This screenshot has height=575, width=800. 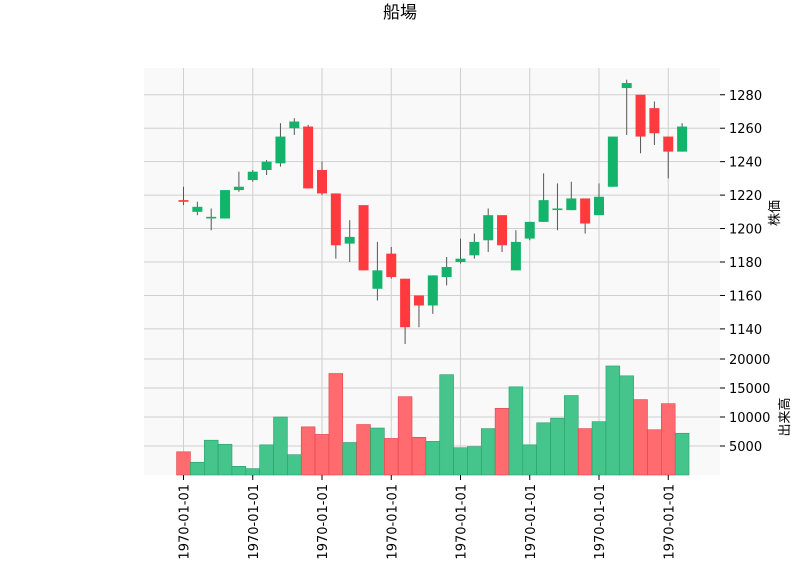 I want to click on price-y-axis: 1140 1160 1180 1200 1220 1240 1260 1280, so click(x=741, y=213).